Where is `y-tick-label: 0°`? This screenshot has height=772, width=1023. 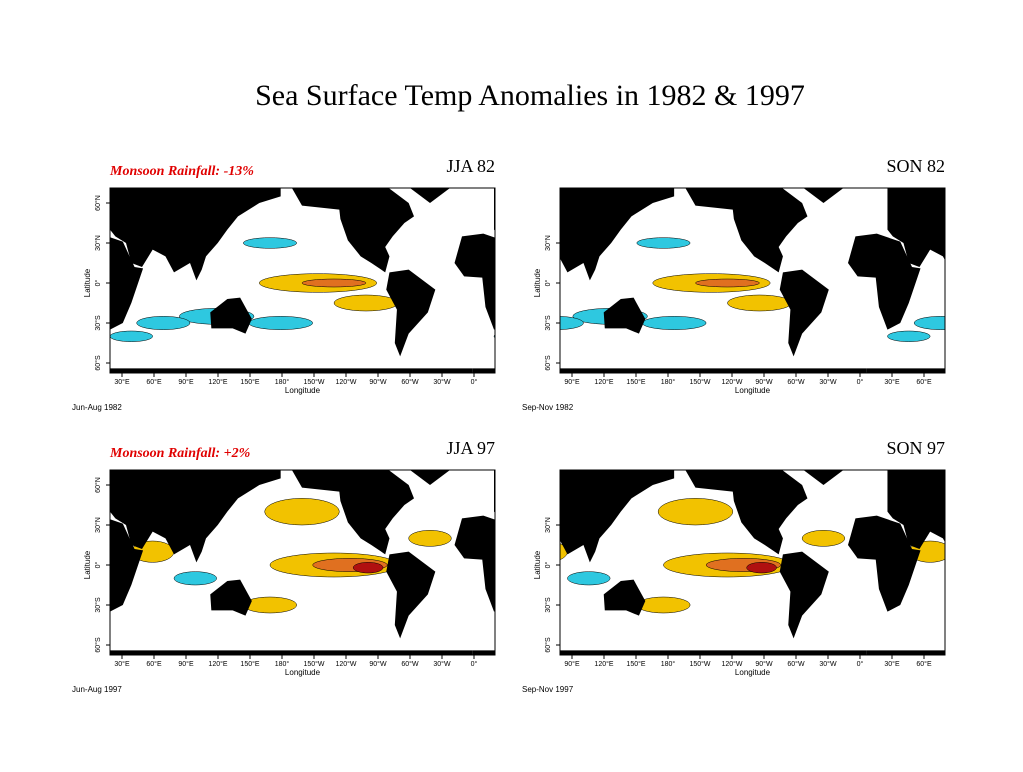
y-tick-label: 0° is located at coordinates (548, 564).